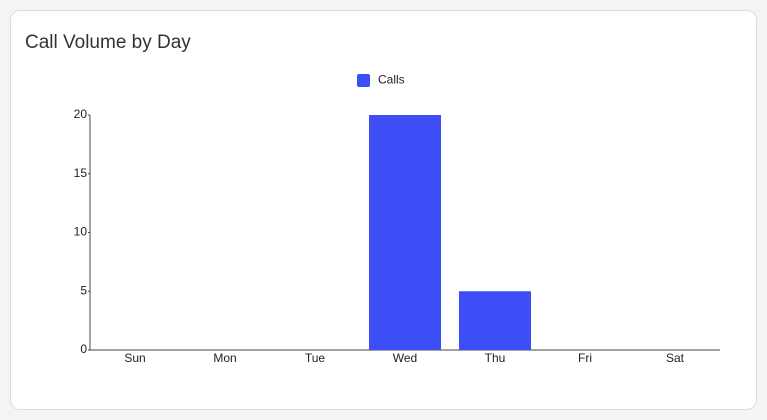  What do you see at coordinates (224, 358) in the screenshot?
I see `x-tick-label: Mon` at bounding box center [224, 358].